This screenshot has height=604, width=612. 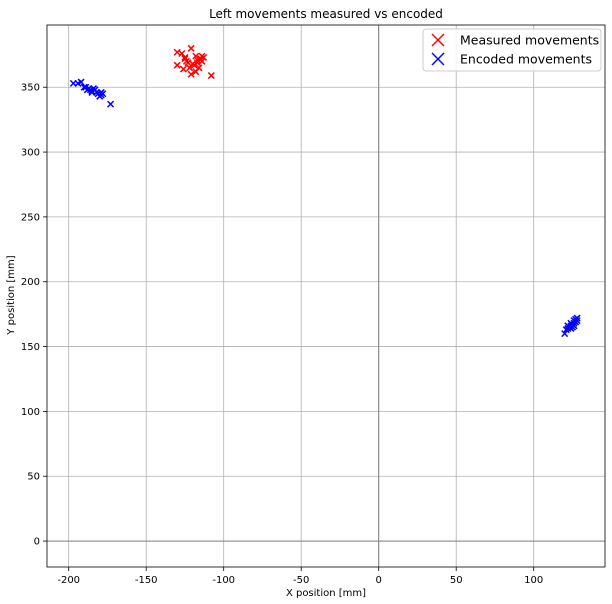 I want to click on legend-box, so click(x=512, y=50).